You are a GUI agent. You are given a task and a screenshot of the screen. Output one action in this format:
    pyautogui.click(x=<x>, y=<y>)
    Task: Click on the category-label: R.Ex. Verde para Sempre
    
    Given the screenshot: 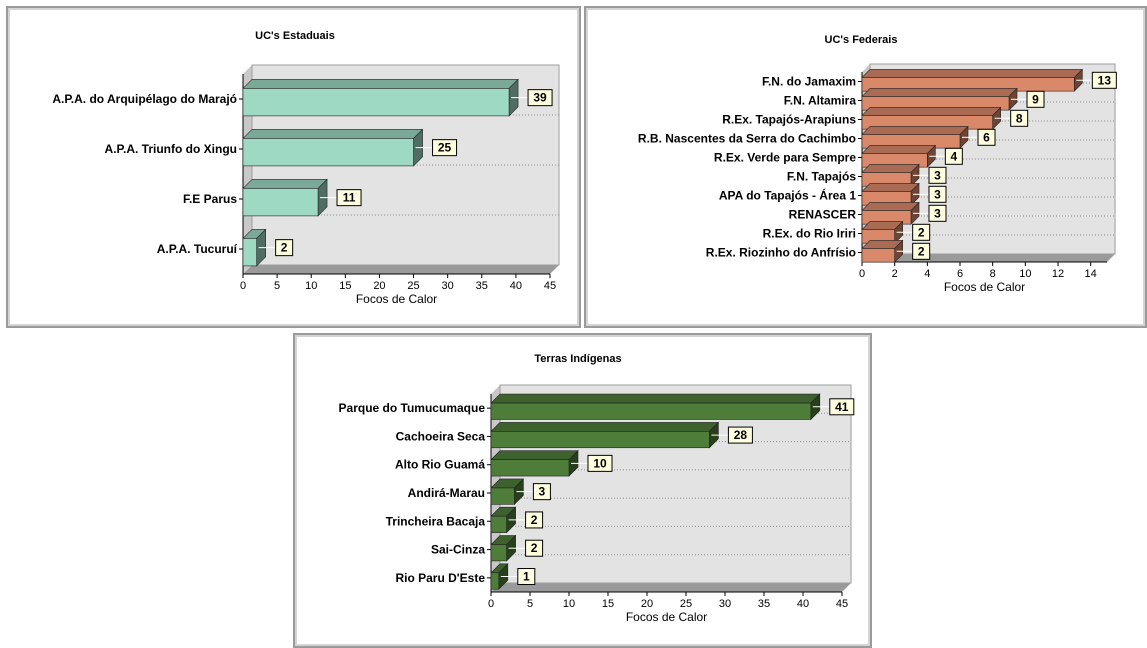 What is the action you would take?
    pyautogui.click(x=785, y=158)
    